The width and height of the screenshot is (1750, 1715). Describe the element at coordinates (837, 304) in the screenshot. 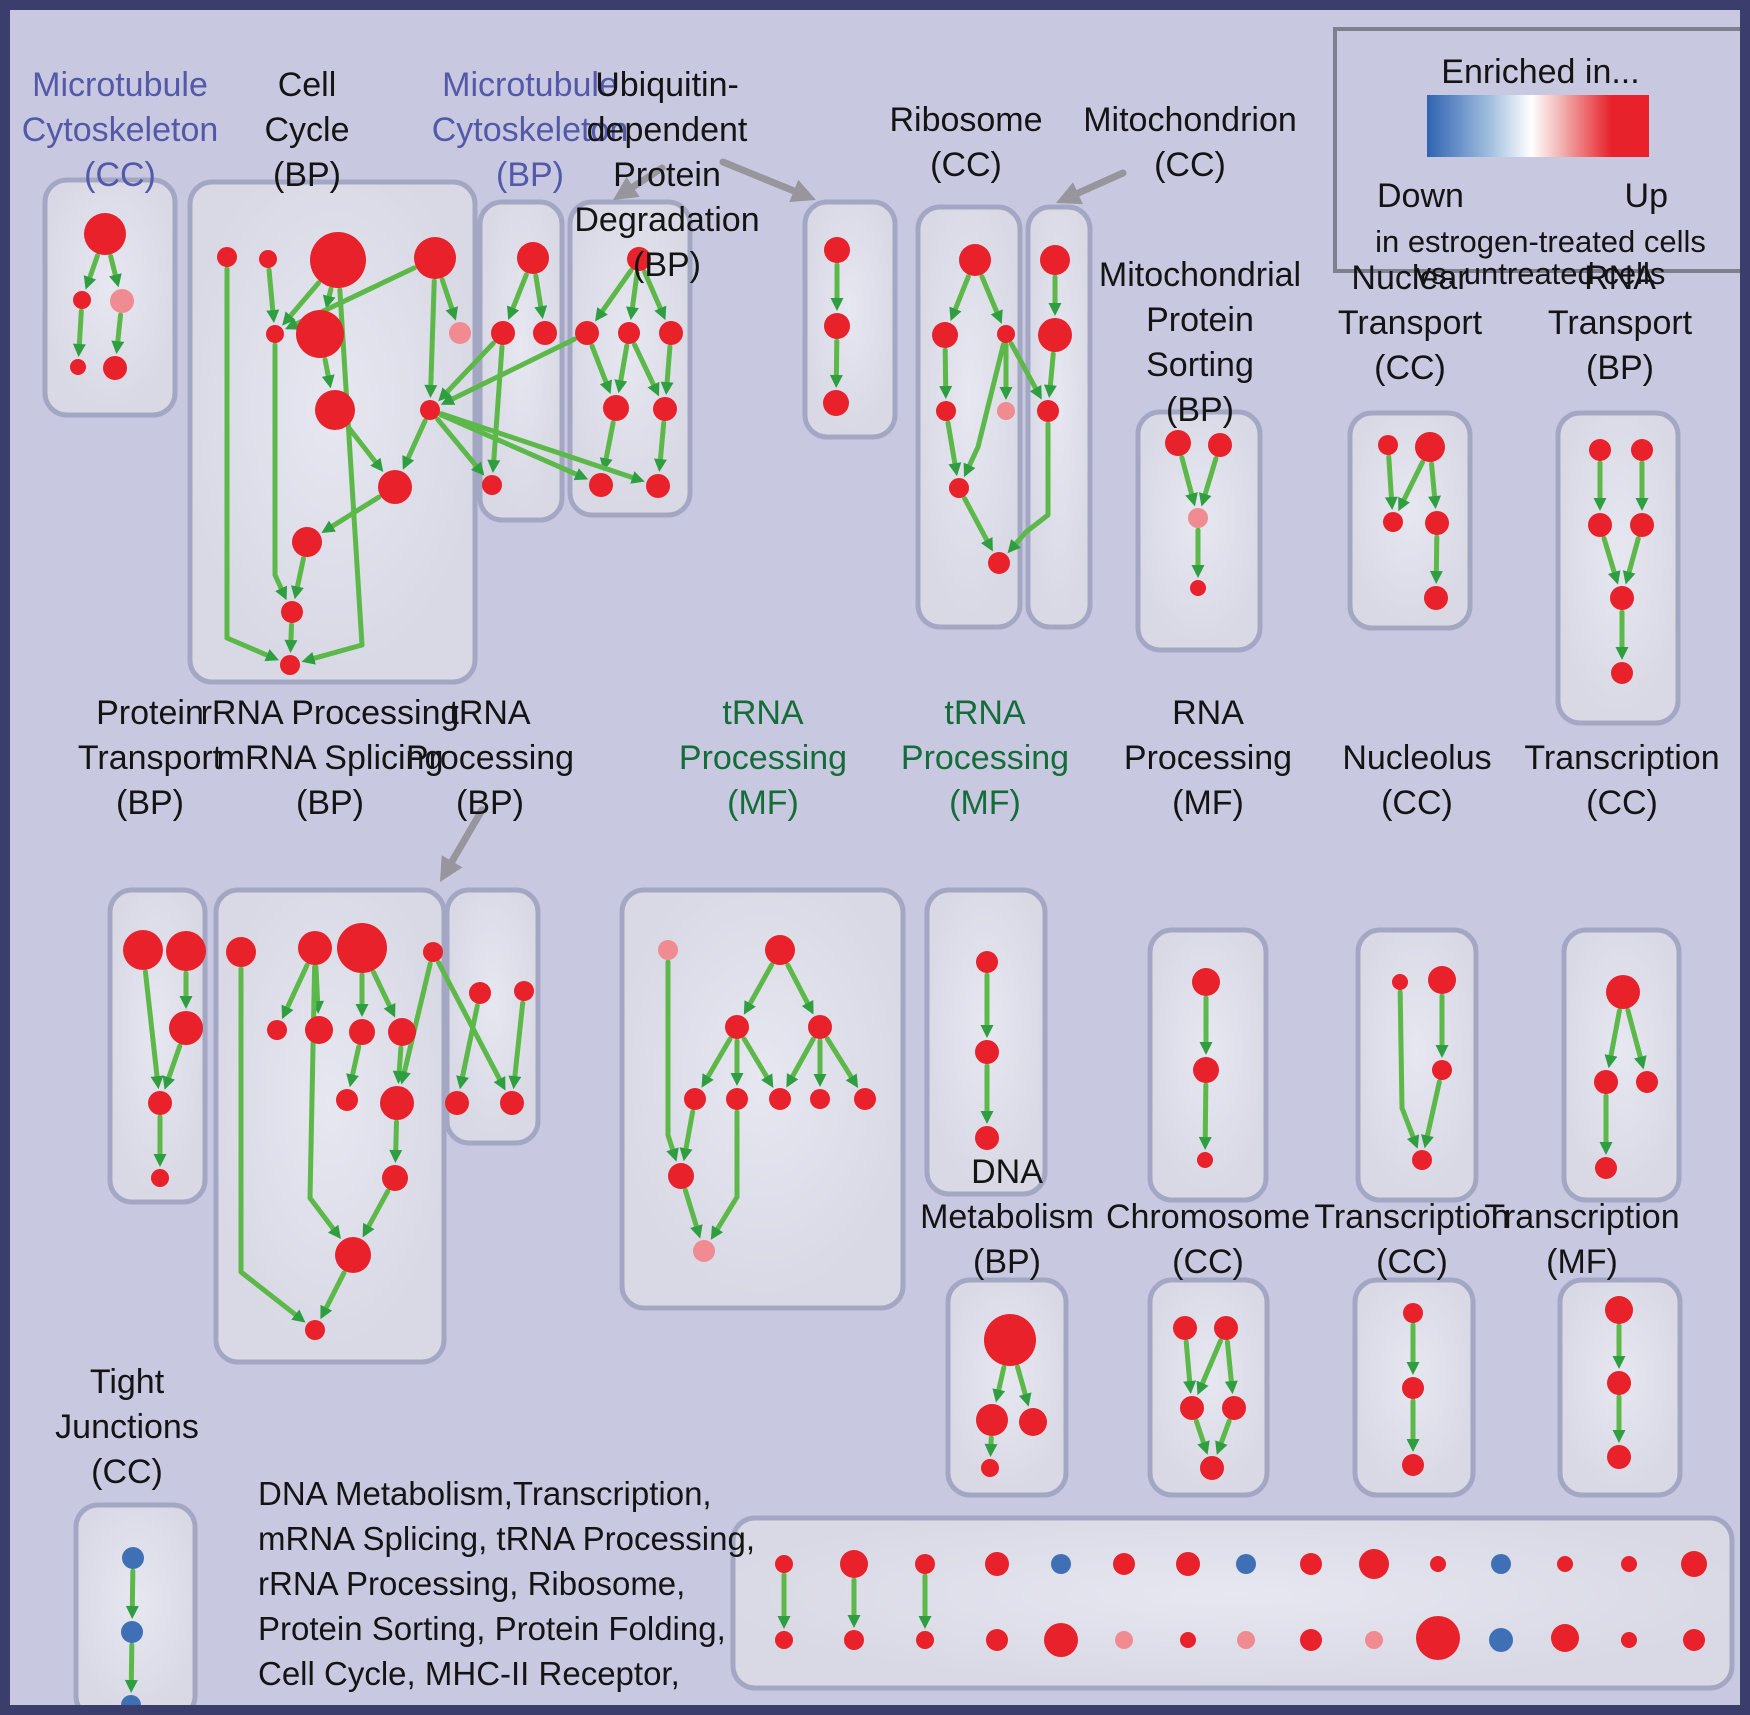

I see `ubiquitin-degradation-bp-2-edge-0-1-head` at that location.